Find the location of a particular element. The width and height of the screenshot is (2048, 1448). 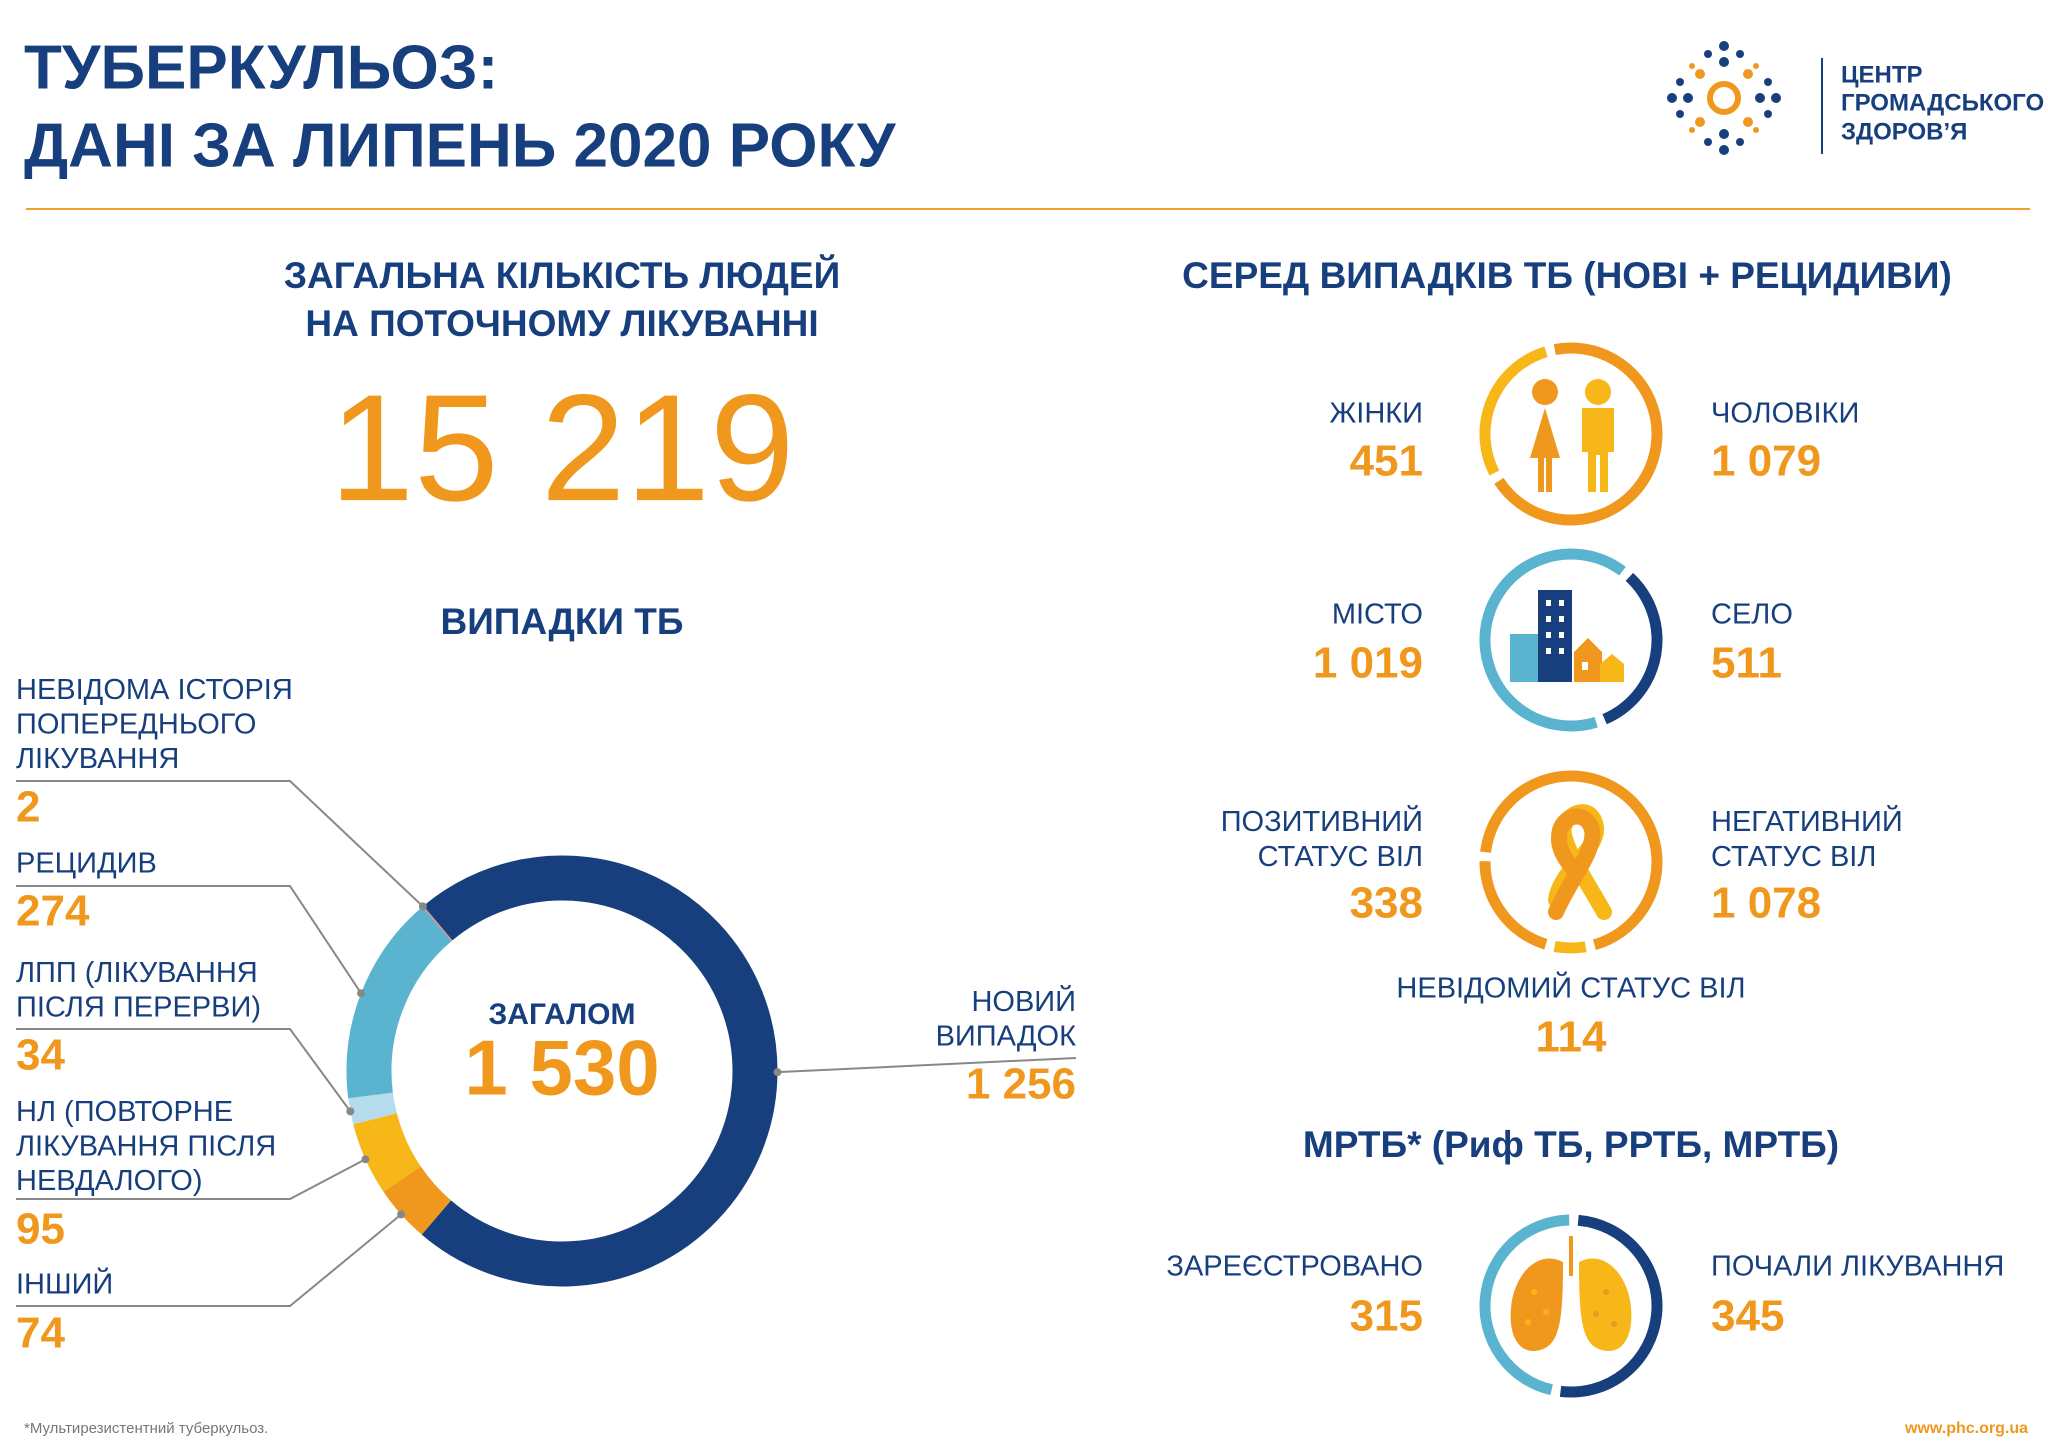

logo-mark is located at coordinates (1724, 98).